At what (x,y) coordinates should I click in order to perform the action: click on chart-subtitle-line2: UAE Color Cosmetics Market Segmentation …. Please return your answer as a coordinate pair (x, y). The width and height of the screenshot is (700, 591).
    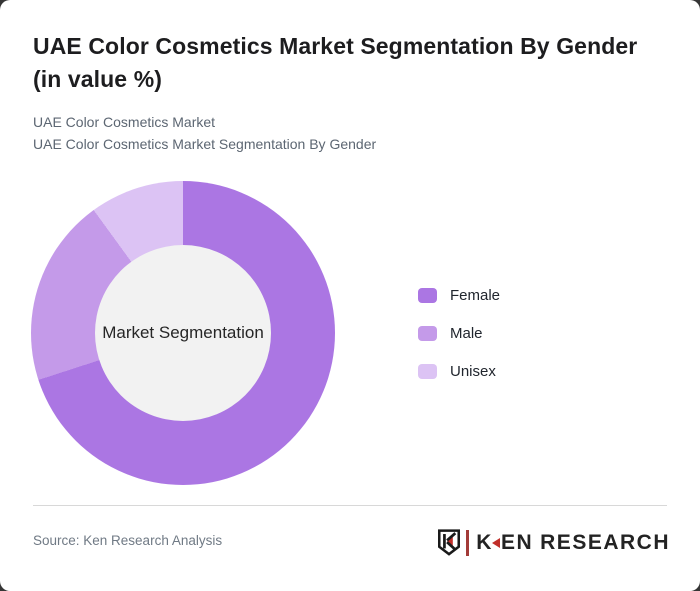
    Looking at the image, I should click on (205, 144).